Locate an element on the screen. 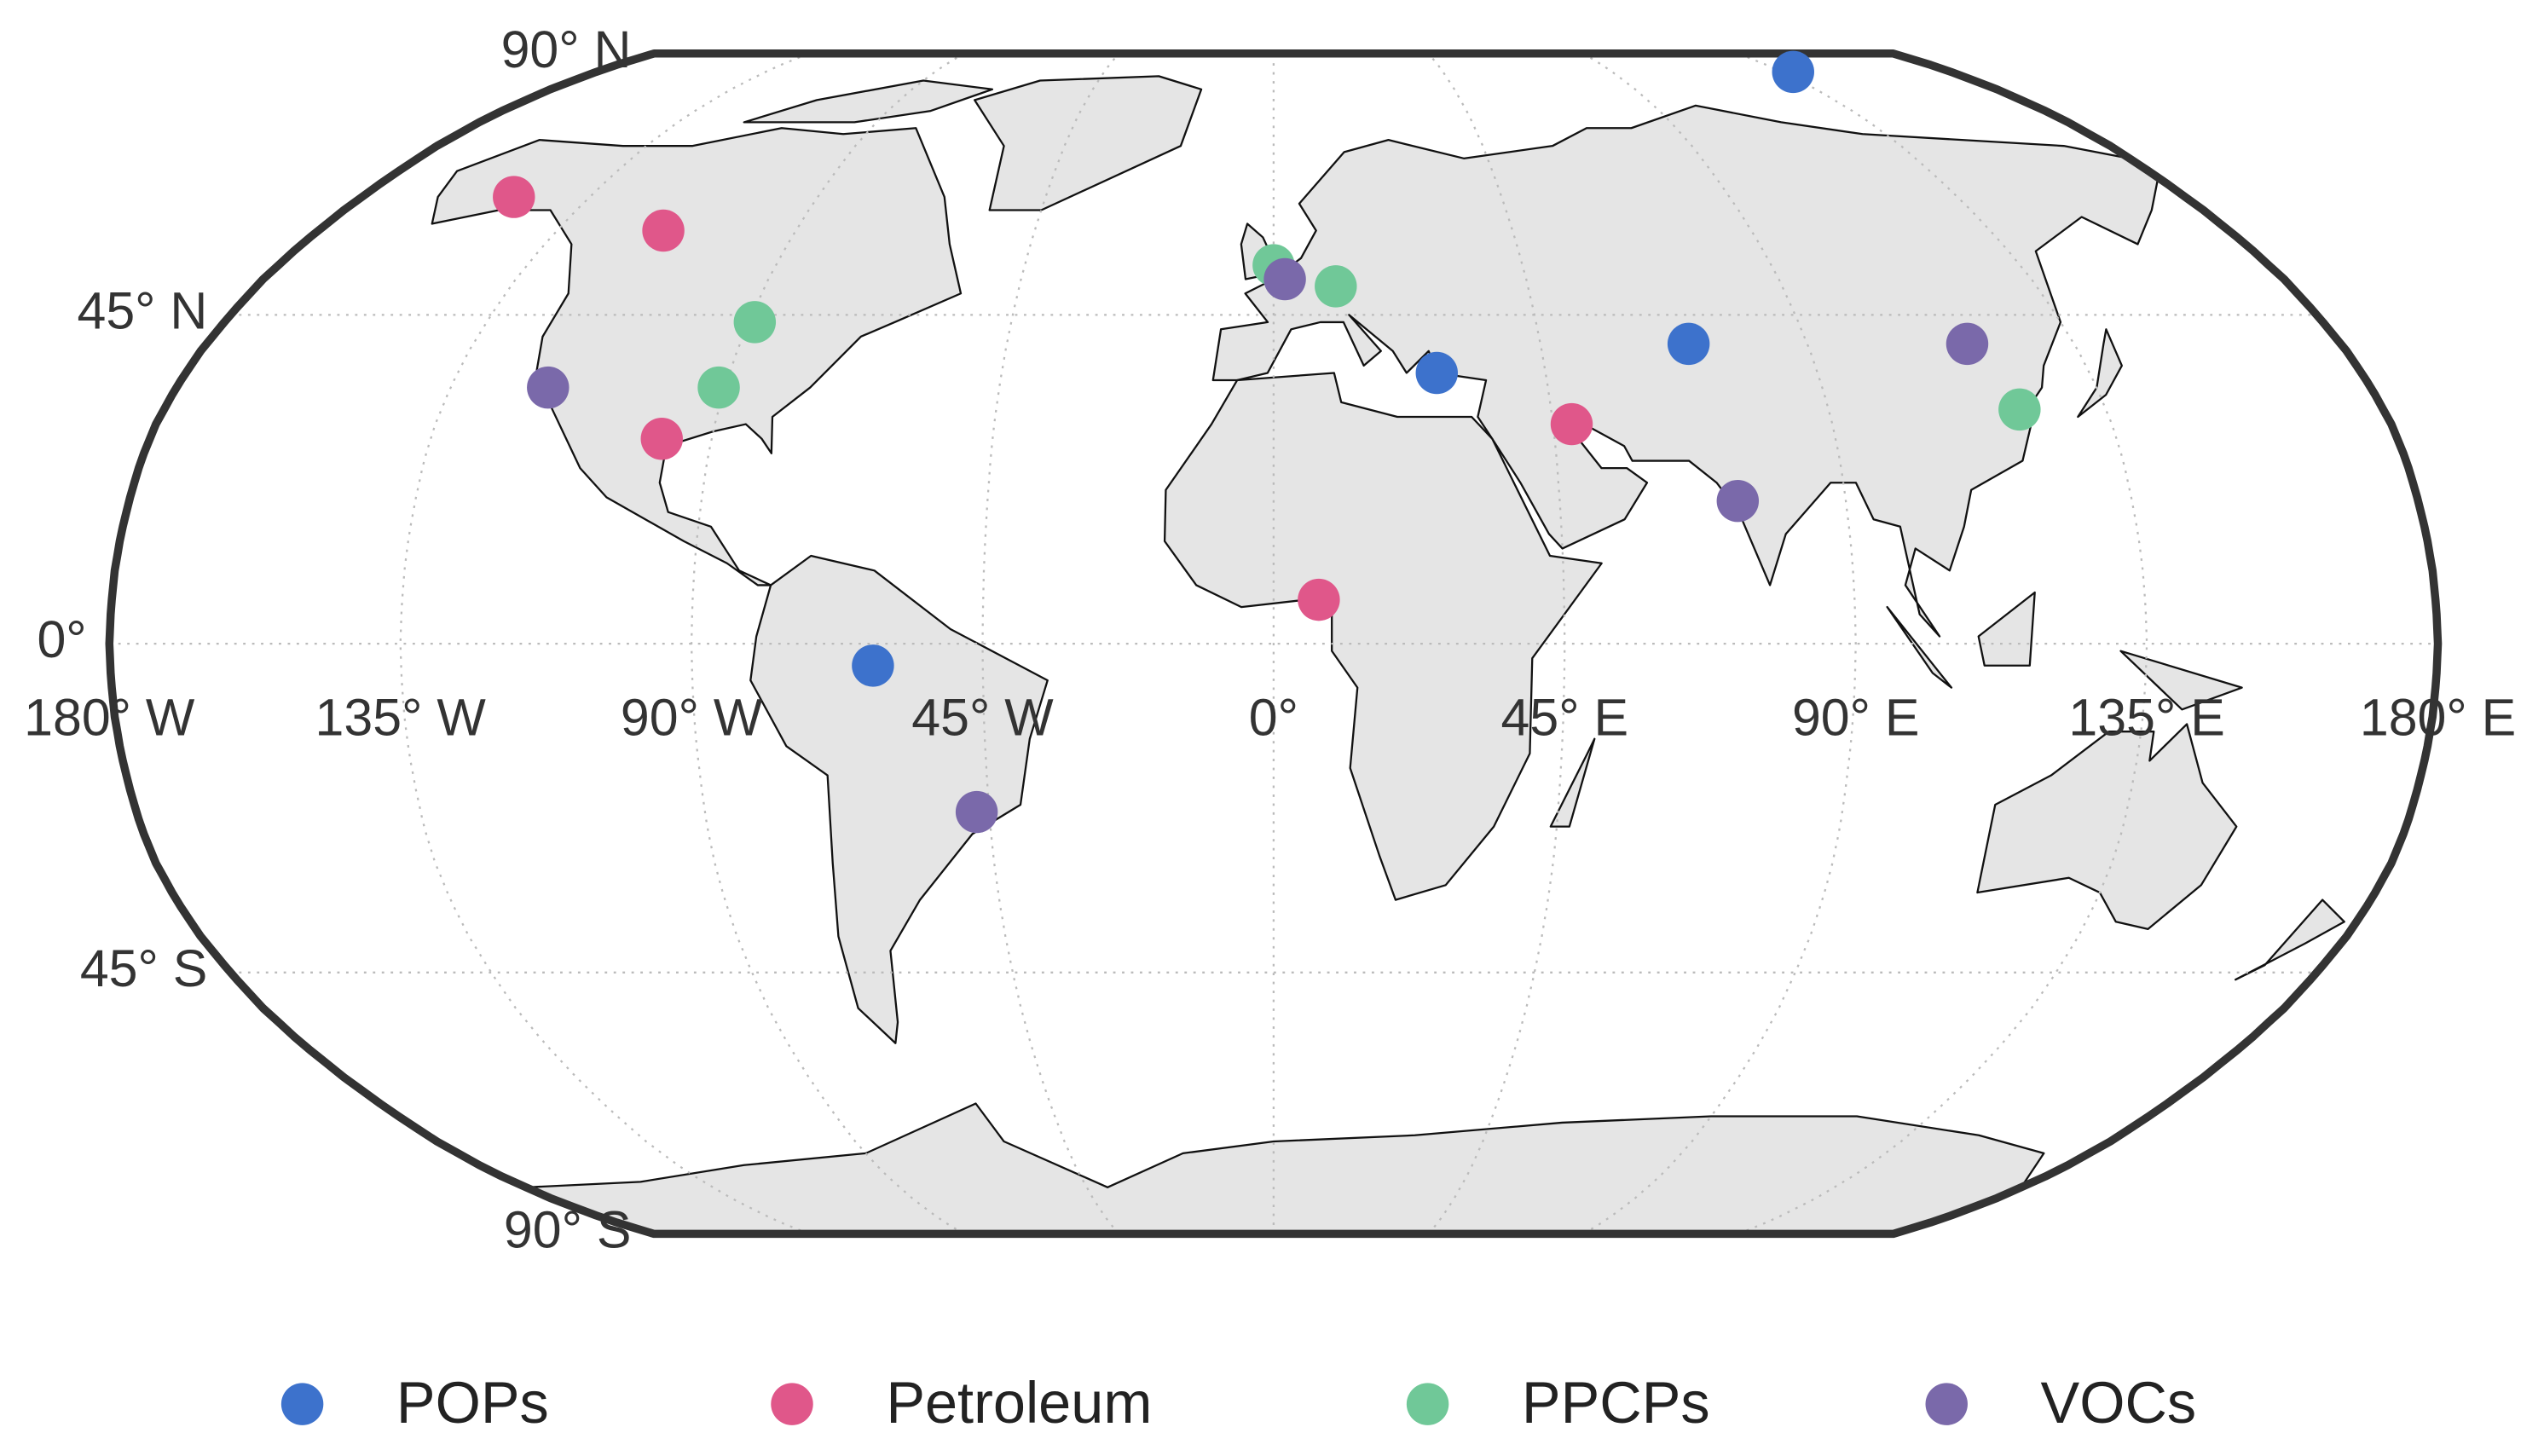 This screenshot has height=1456, width=2544. y-tick-label: 45° S is located at coordinates (144, 968).